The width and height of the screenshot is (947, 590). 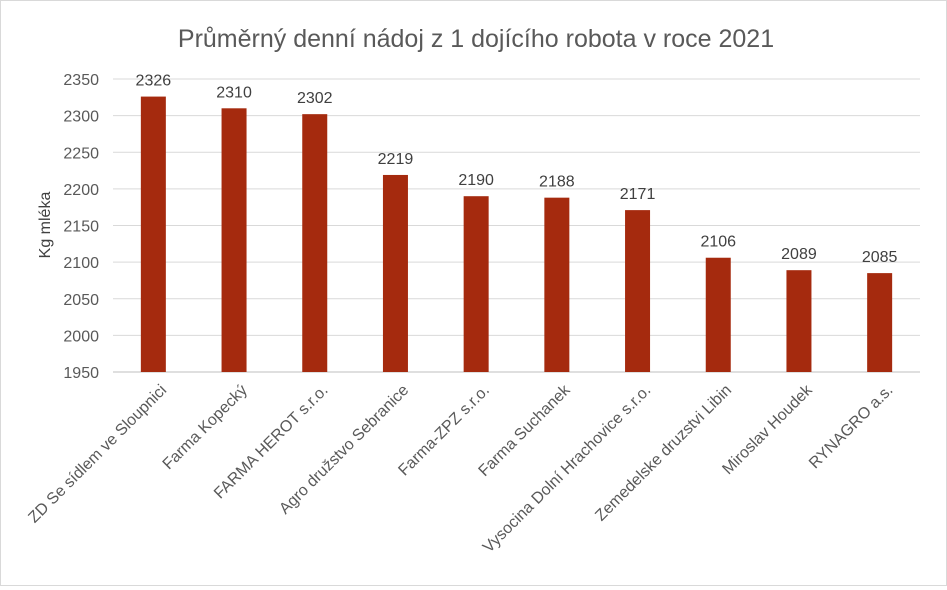 I want to click on data-label: 2326, so click(x=154, y=81).